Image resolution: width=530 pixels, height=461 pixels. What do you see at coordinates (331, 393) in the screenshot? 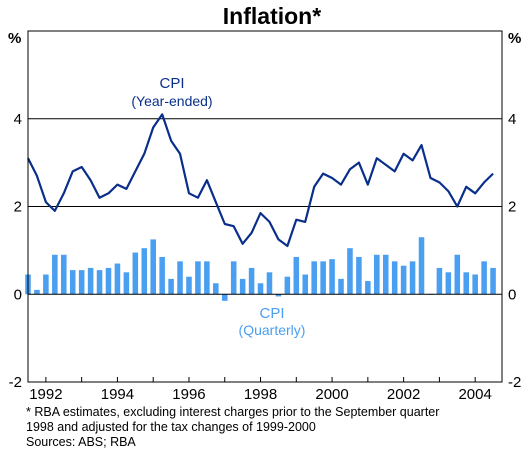
I see `x-tick-2000: 2000` at bounding box center [331, 393].